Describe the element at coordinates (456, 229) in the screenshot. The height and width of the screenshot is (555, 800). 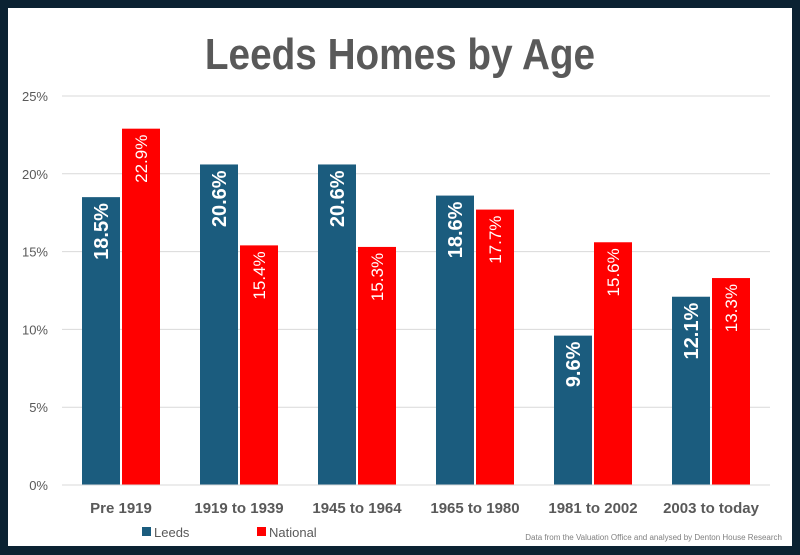
I see `data-label: 18.6%` at that location.